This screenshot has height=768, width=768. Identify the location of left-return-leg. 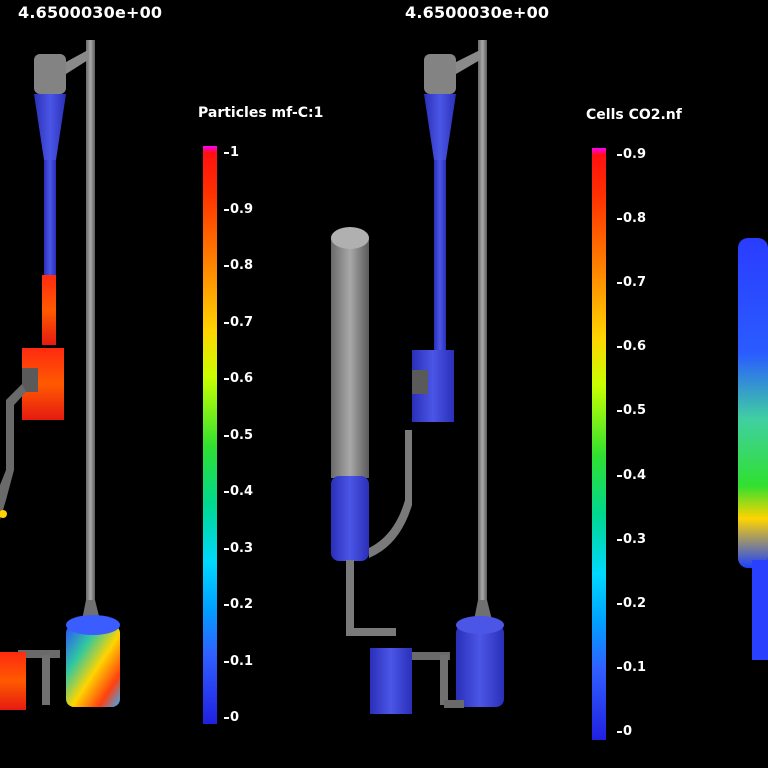
(13, 452).